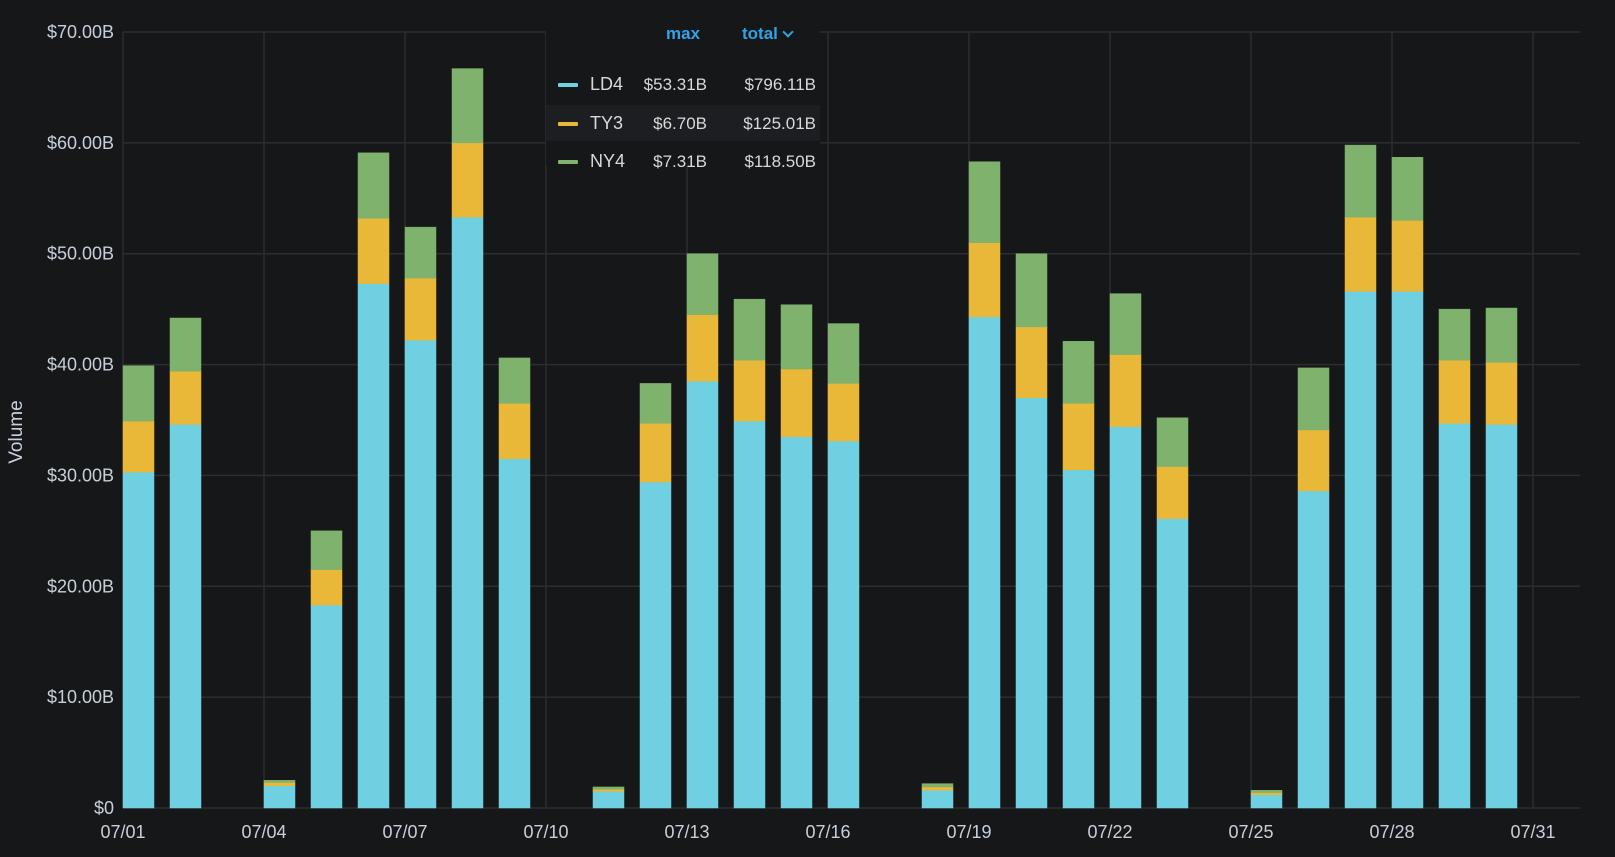 The image size is (1615, 857). Describe the element at coordinates (80, 475) in the screenshot. I see `y-tick-label: $30.00B` at that location.